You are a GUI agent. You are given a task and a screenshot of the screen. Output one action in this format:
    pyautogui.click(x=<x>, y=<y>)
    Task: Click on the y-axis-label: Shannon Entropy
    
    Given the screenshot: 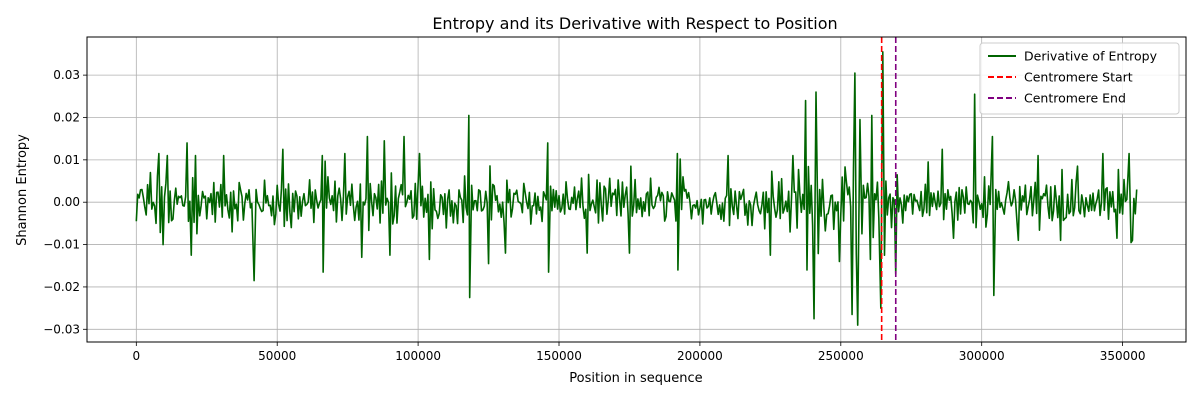 What is the action you would take?
    pyautogui.click(x=22, y=190)
    